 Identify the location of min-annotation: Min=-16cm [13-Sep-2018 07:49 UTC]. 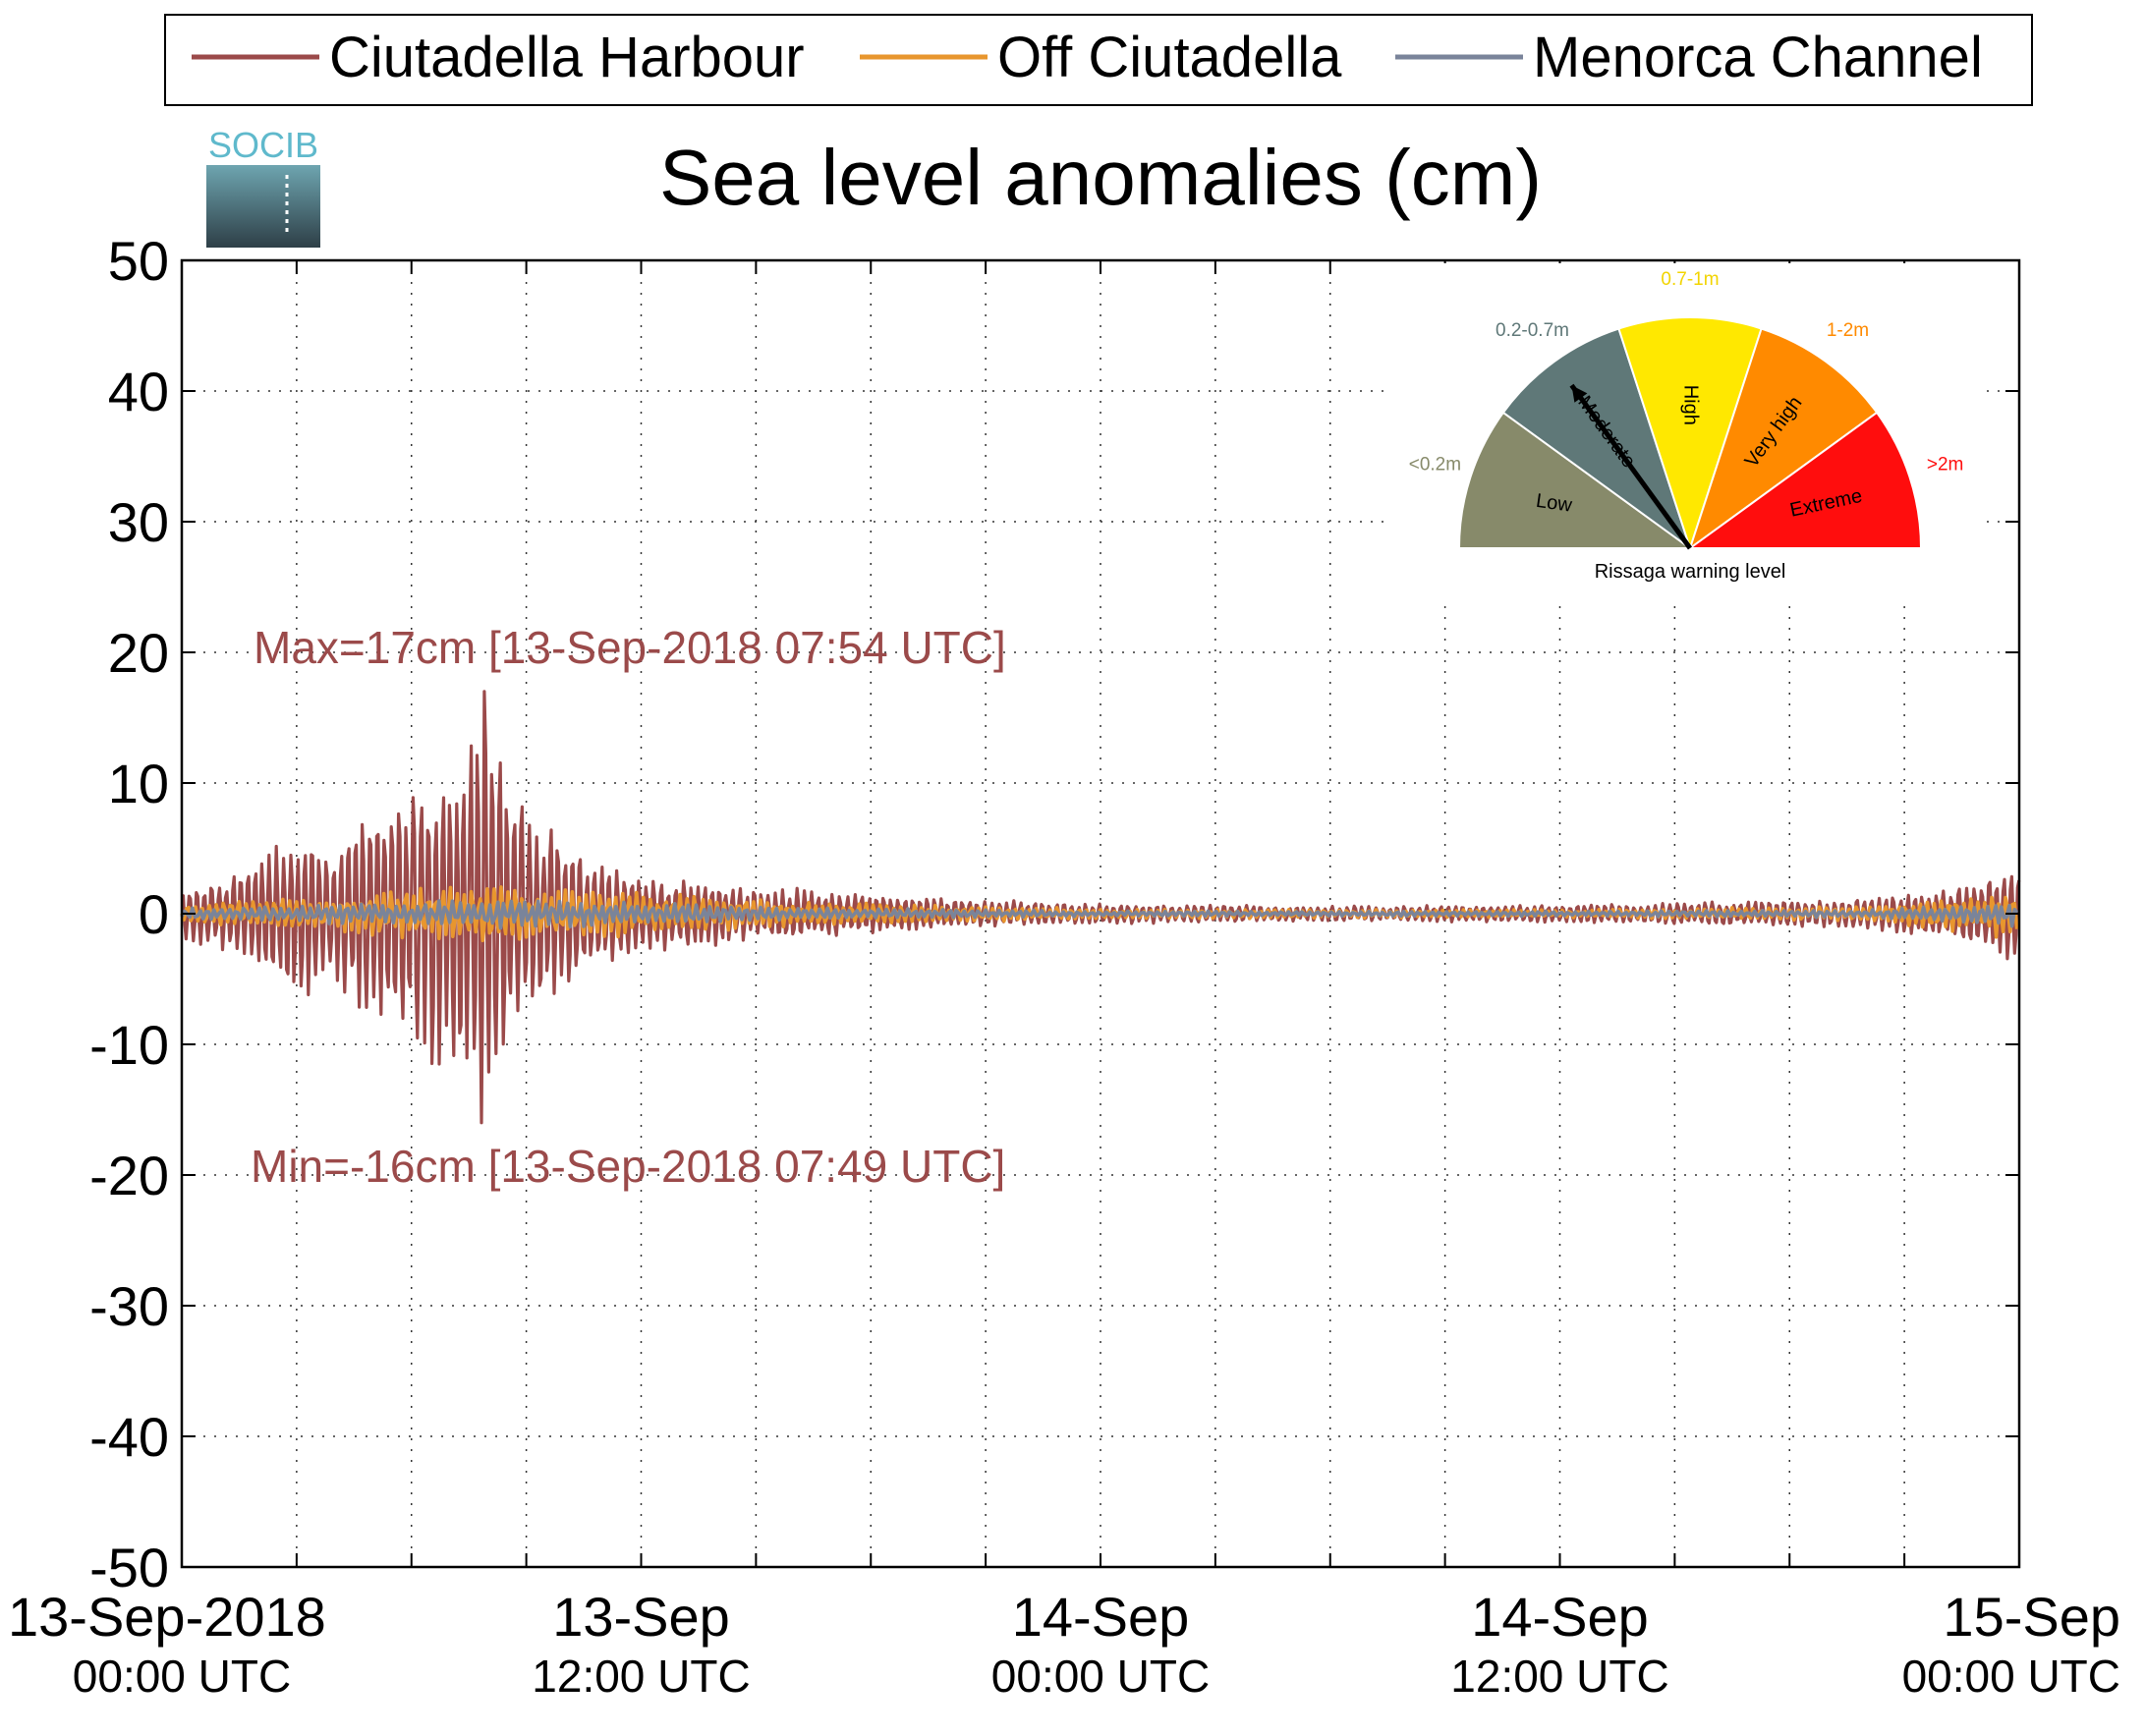
(628, 1166).